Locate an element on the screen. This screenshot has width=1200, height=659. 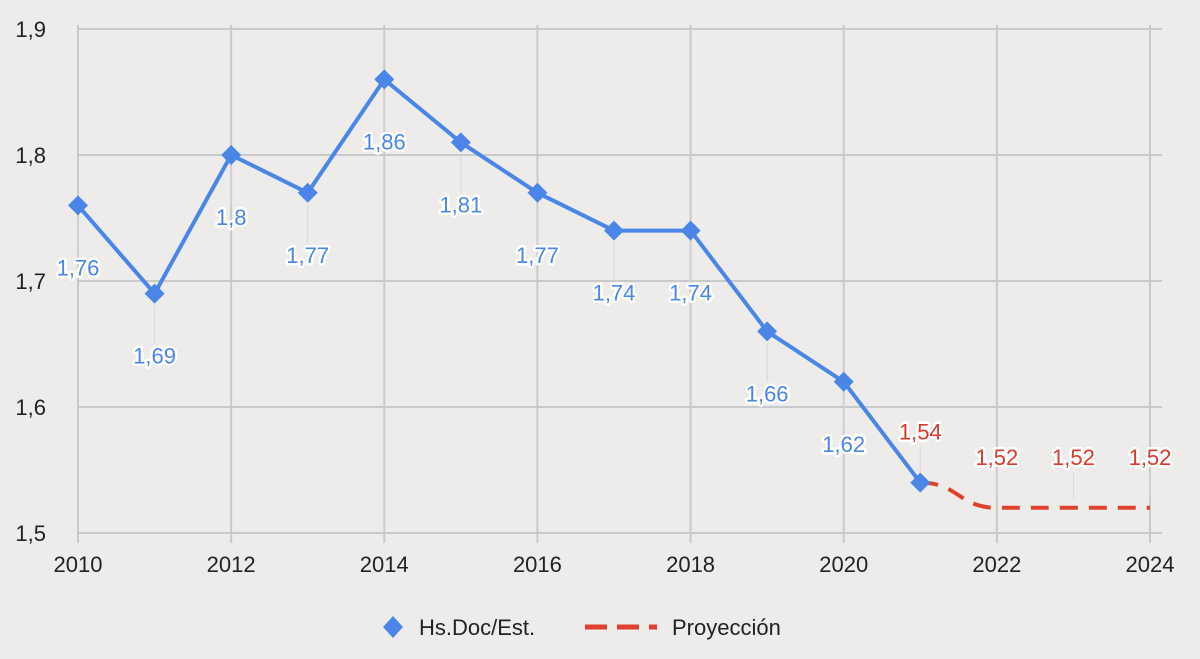
x-tick-label: 2016 is located at coordinates (537, 564).